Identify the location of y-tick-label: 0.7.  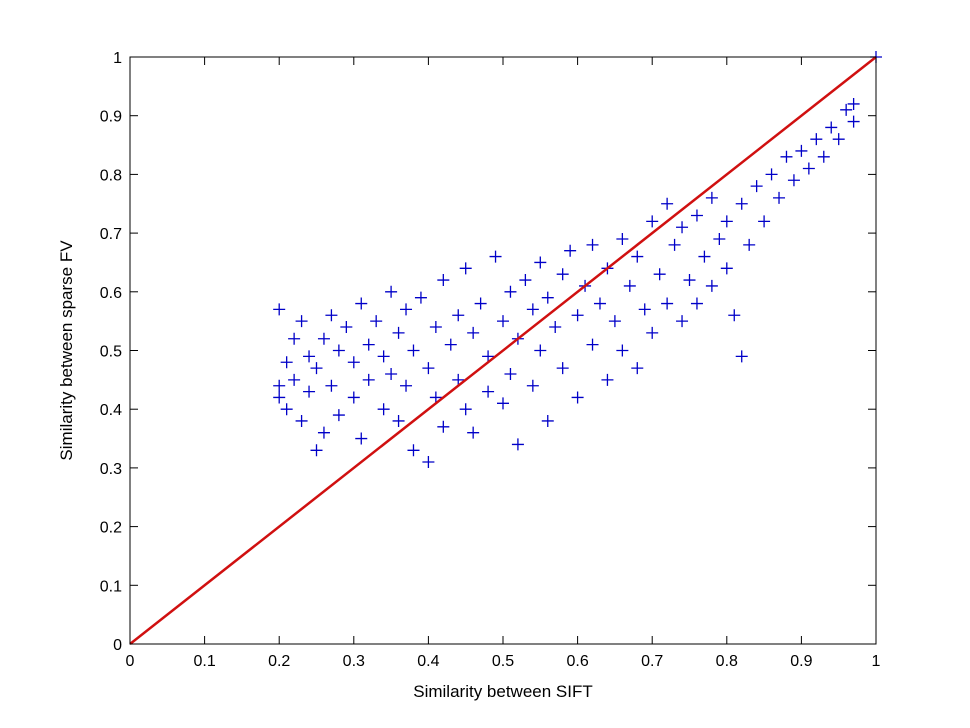
(111, 234).